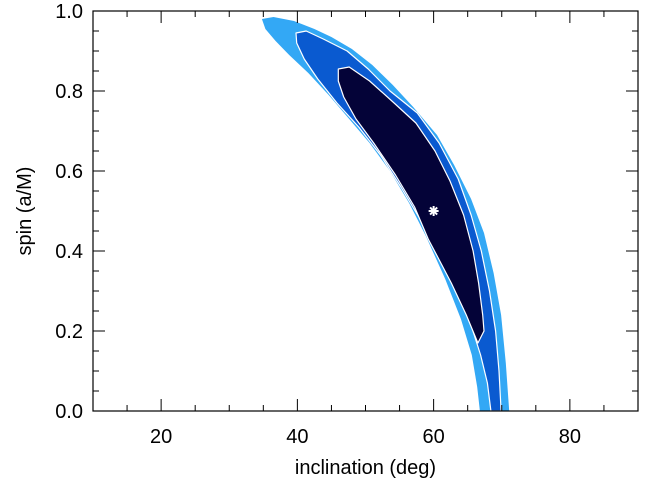  Describe the element at coordinates (434, 437) in the screenshot. I see `x-tick-label: 60` at that location.